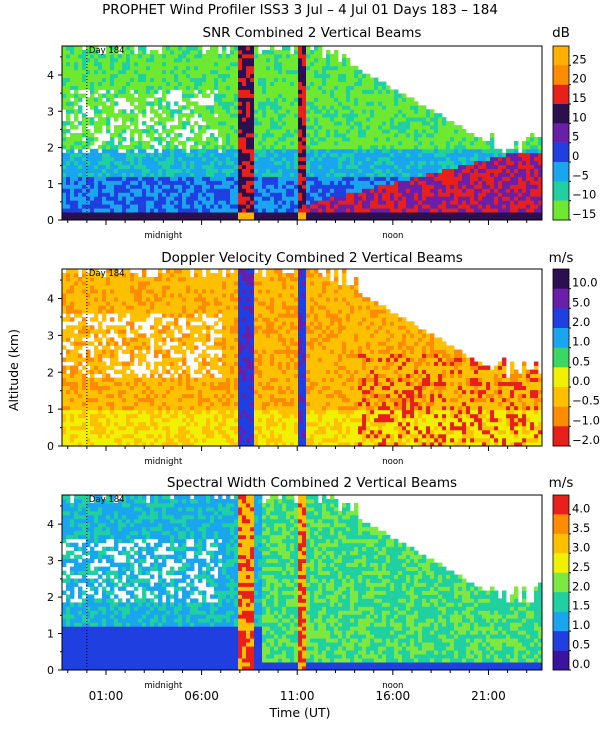  Describe the element at coordinates (312, 33) in the screenshot. I see `panel-title: SNR Combined 2 Vertical Beams` at that location.